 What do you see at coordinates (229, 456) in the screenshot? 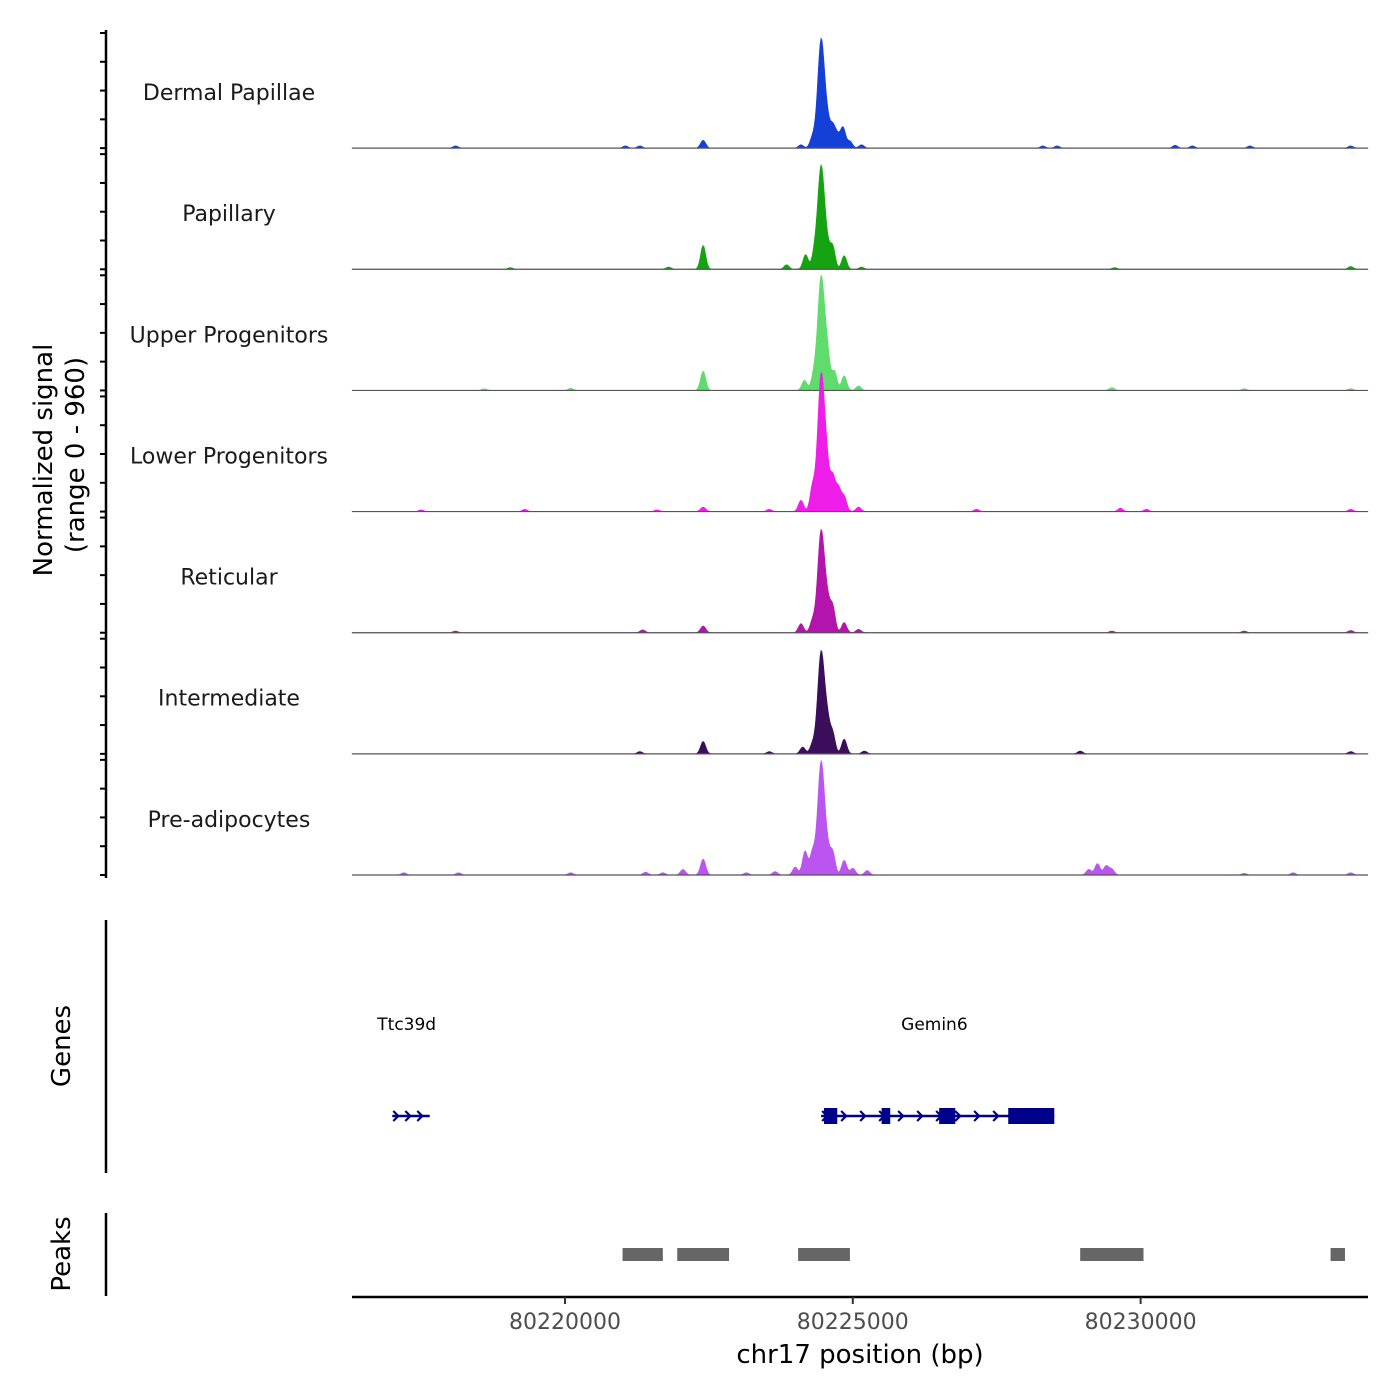
I see `track-label: Lower Progenitors` at bounding box center [229, 456].